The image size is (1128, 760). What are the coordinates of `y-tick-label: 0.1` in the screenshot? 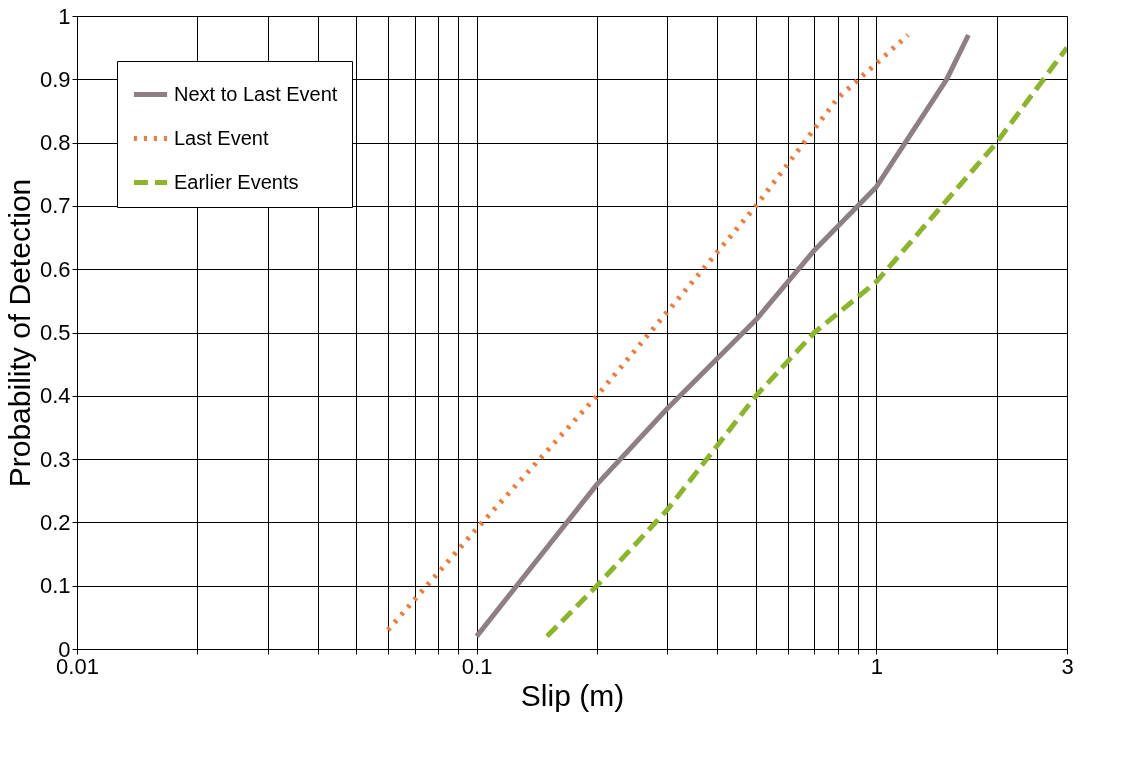 It's located at (55, 586).